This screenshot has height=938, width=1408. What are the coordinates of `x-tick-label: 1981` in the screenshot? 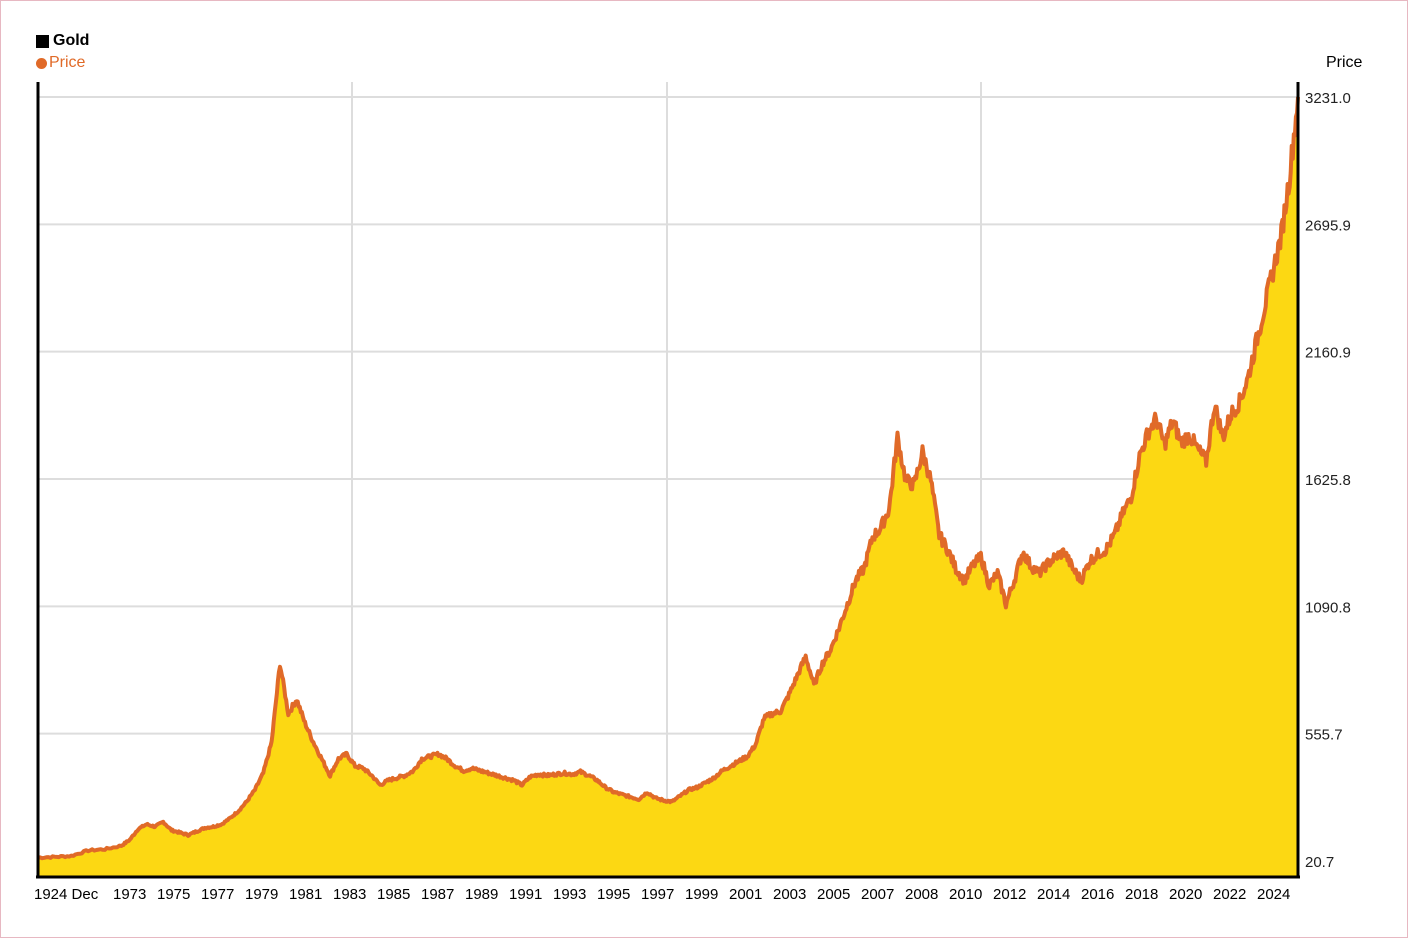 It's located at (305, 894).